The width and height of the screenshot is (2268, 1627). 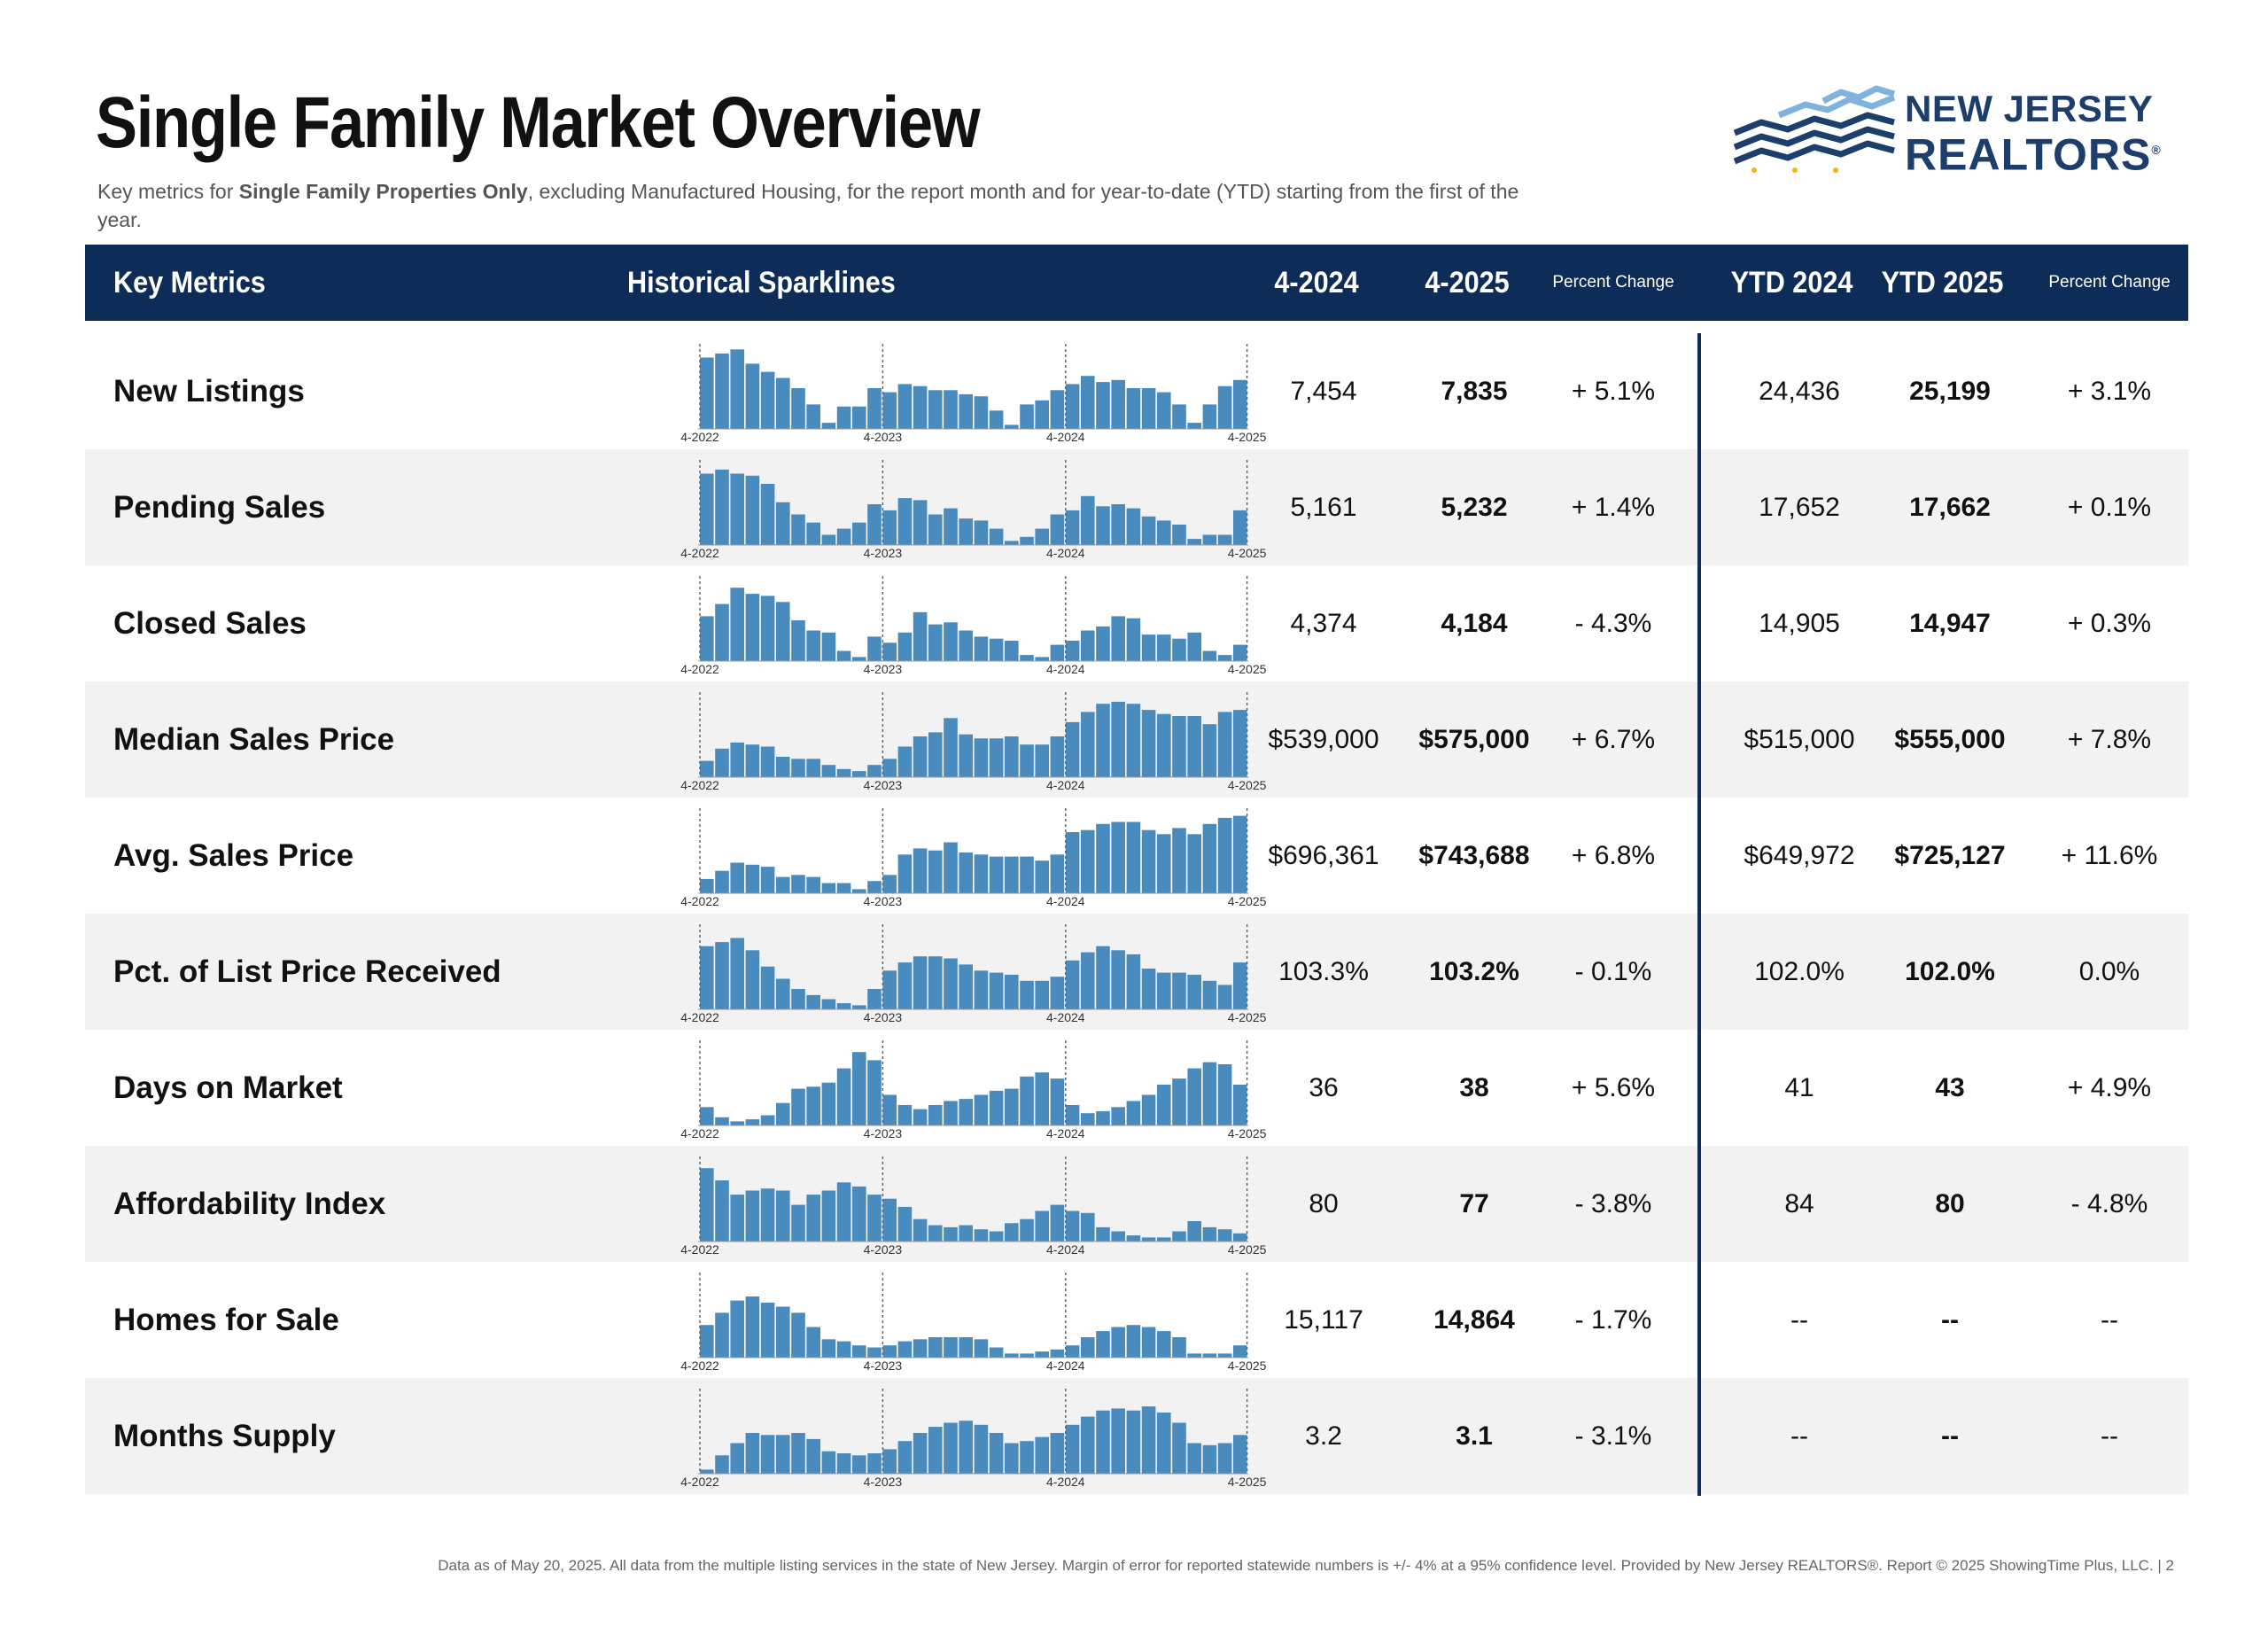 I want to click on header-percent-change: Percent Change, so click(x=1613, y=282).